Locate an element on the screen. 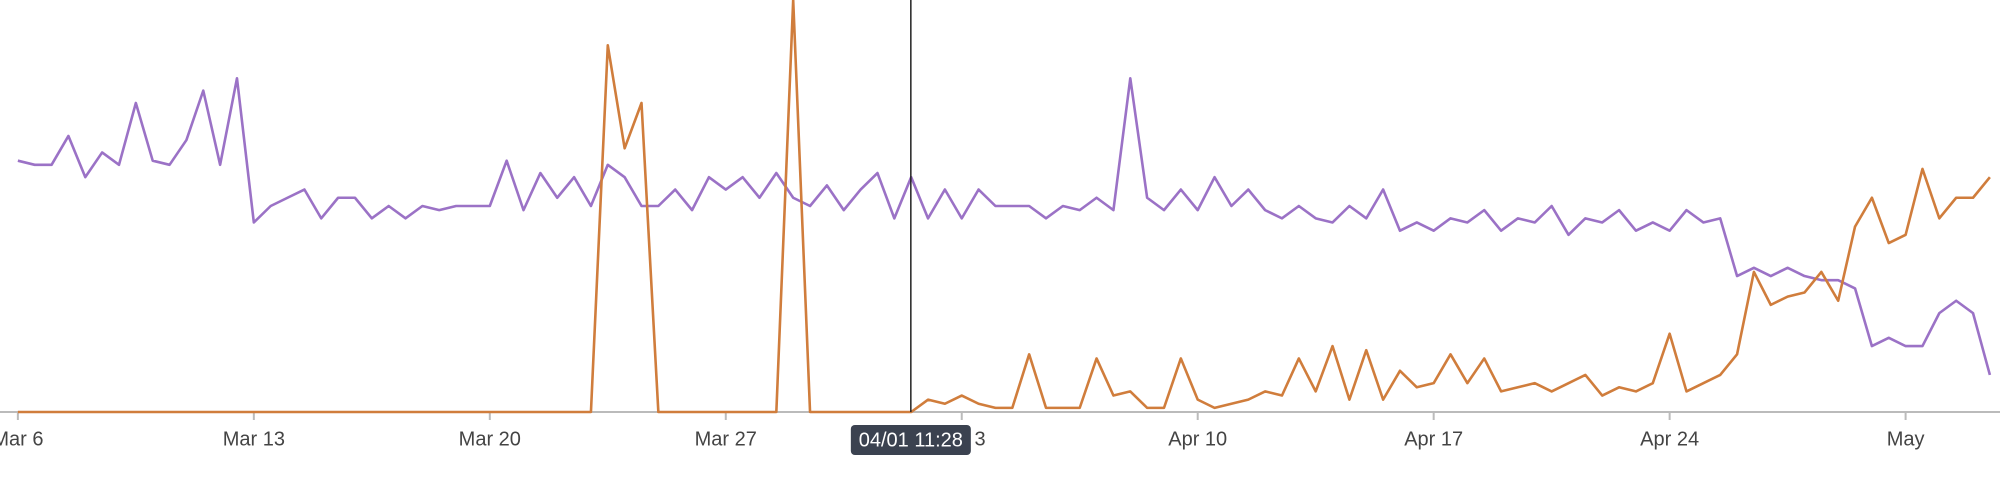  x-tick-label: Apr 10 is located at coordinates (1197, 439).